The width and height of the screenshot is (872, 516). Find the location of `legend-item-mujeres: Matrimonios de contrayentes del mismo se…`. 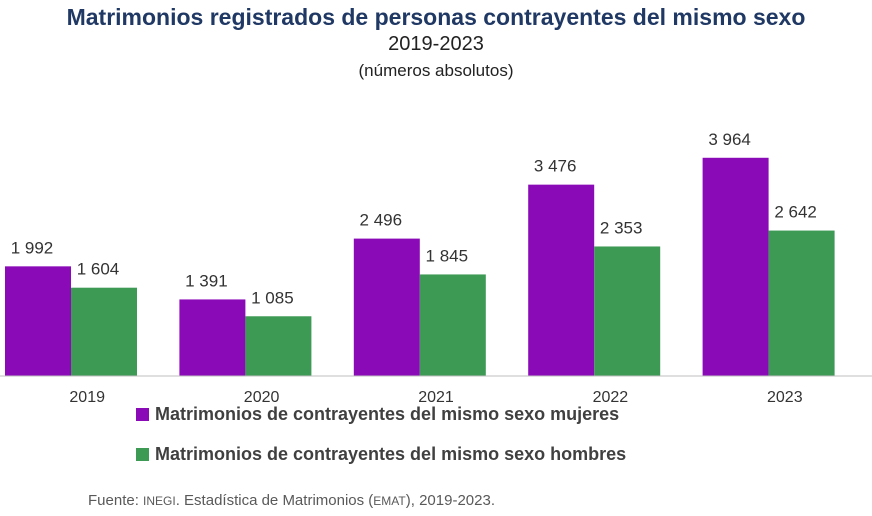

legend-item-mujeres: Matrimonios de contrayentes del mismo se… is located at coordinates (377, 414).